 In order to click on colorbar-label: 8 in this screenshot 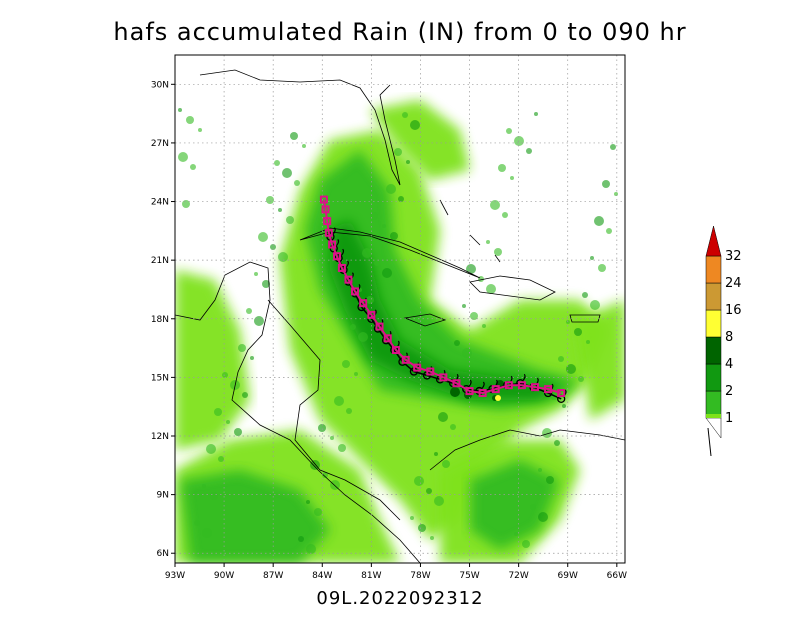, I will do `click(729, 337)`.